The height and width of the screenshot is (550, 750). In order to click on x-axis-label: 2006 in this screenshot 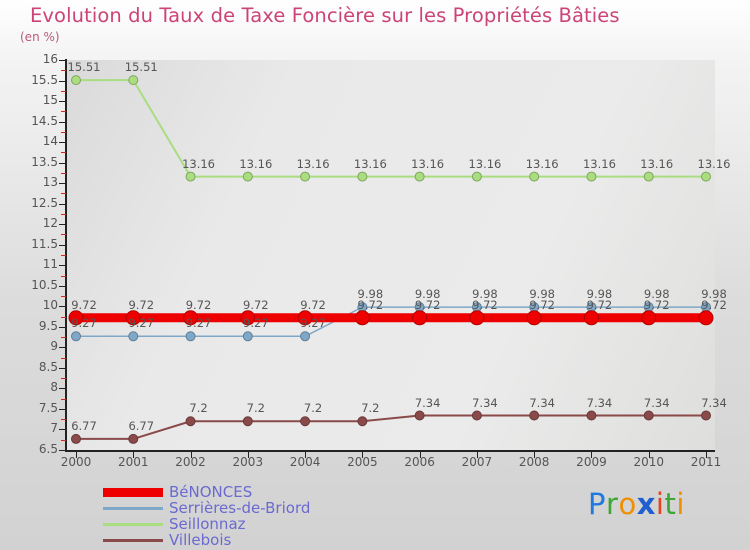, I will do `click(419, 462)`.